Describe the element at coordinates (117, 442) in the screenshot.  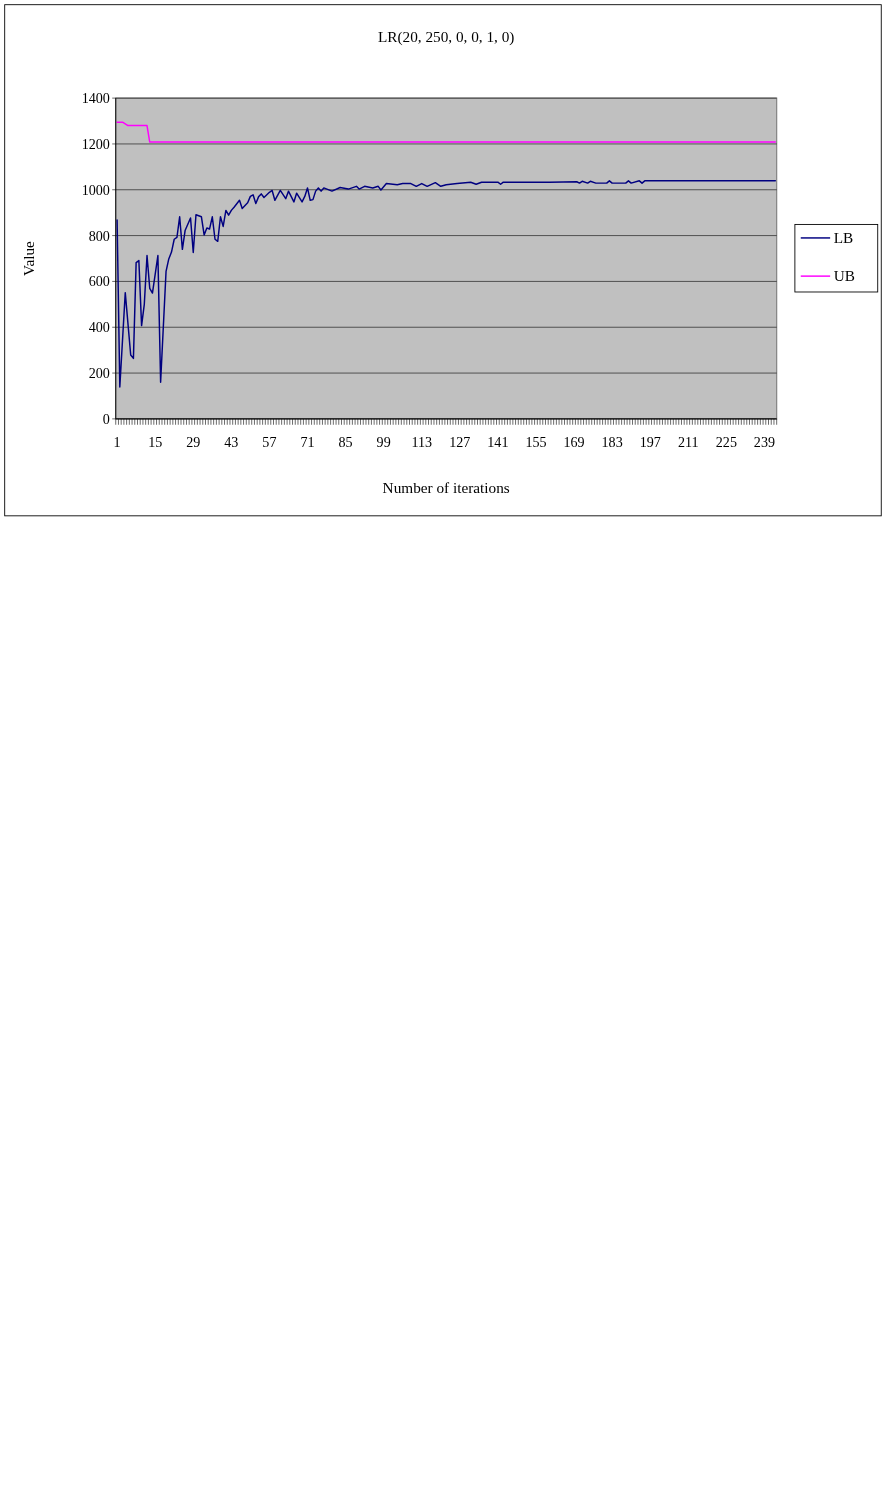
I see `x-tick-label: 1` at that location.